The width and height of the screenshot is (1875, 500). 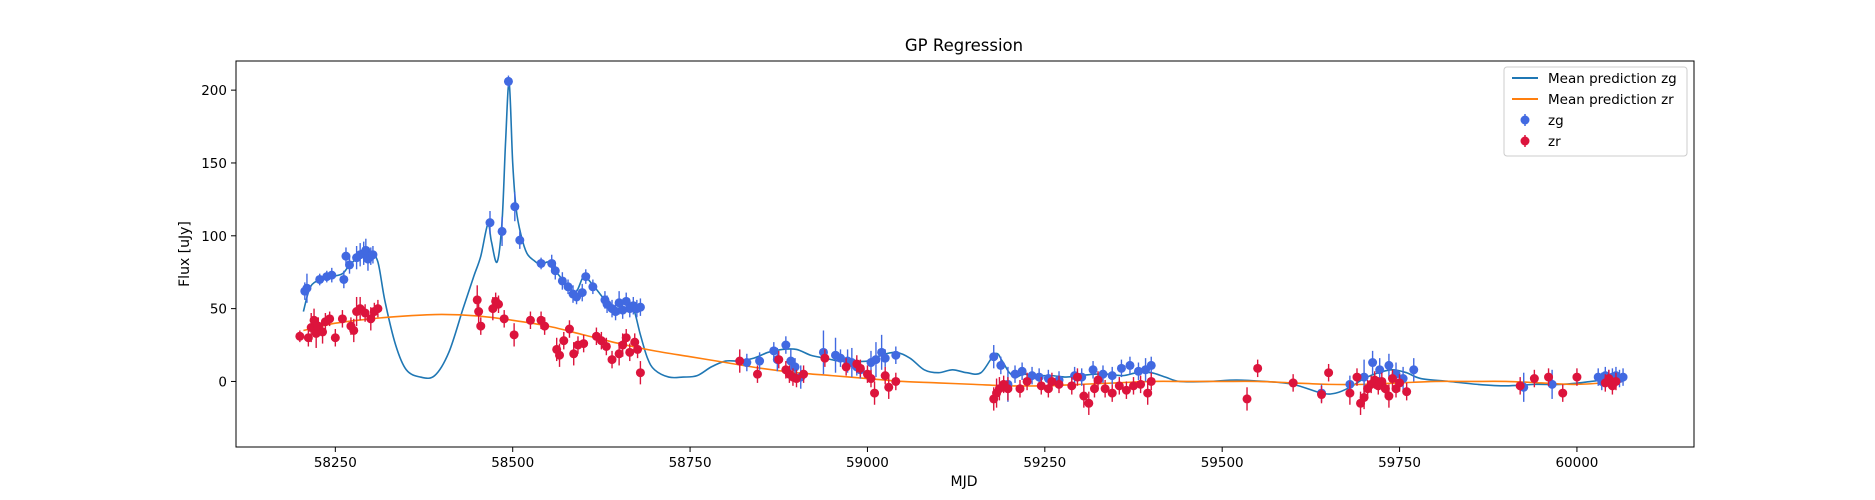 I want to click on y-tick-label: 50, so click(x=218, y=310).